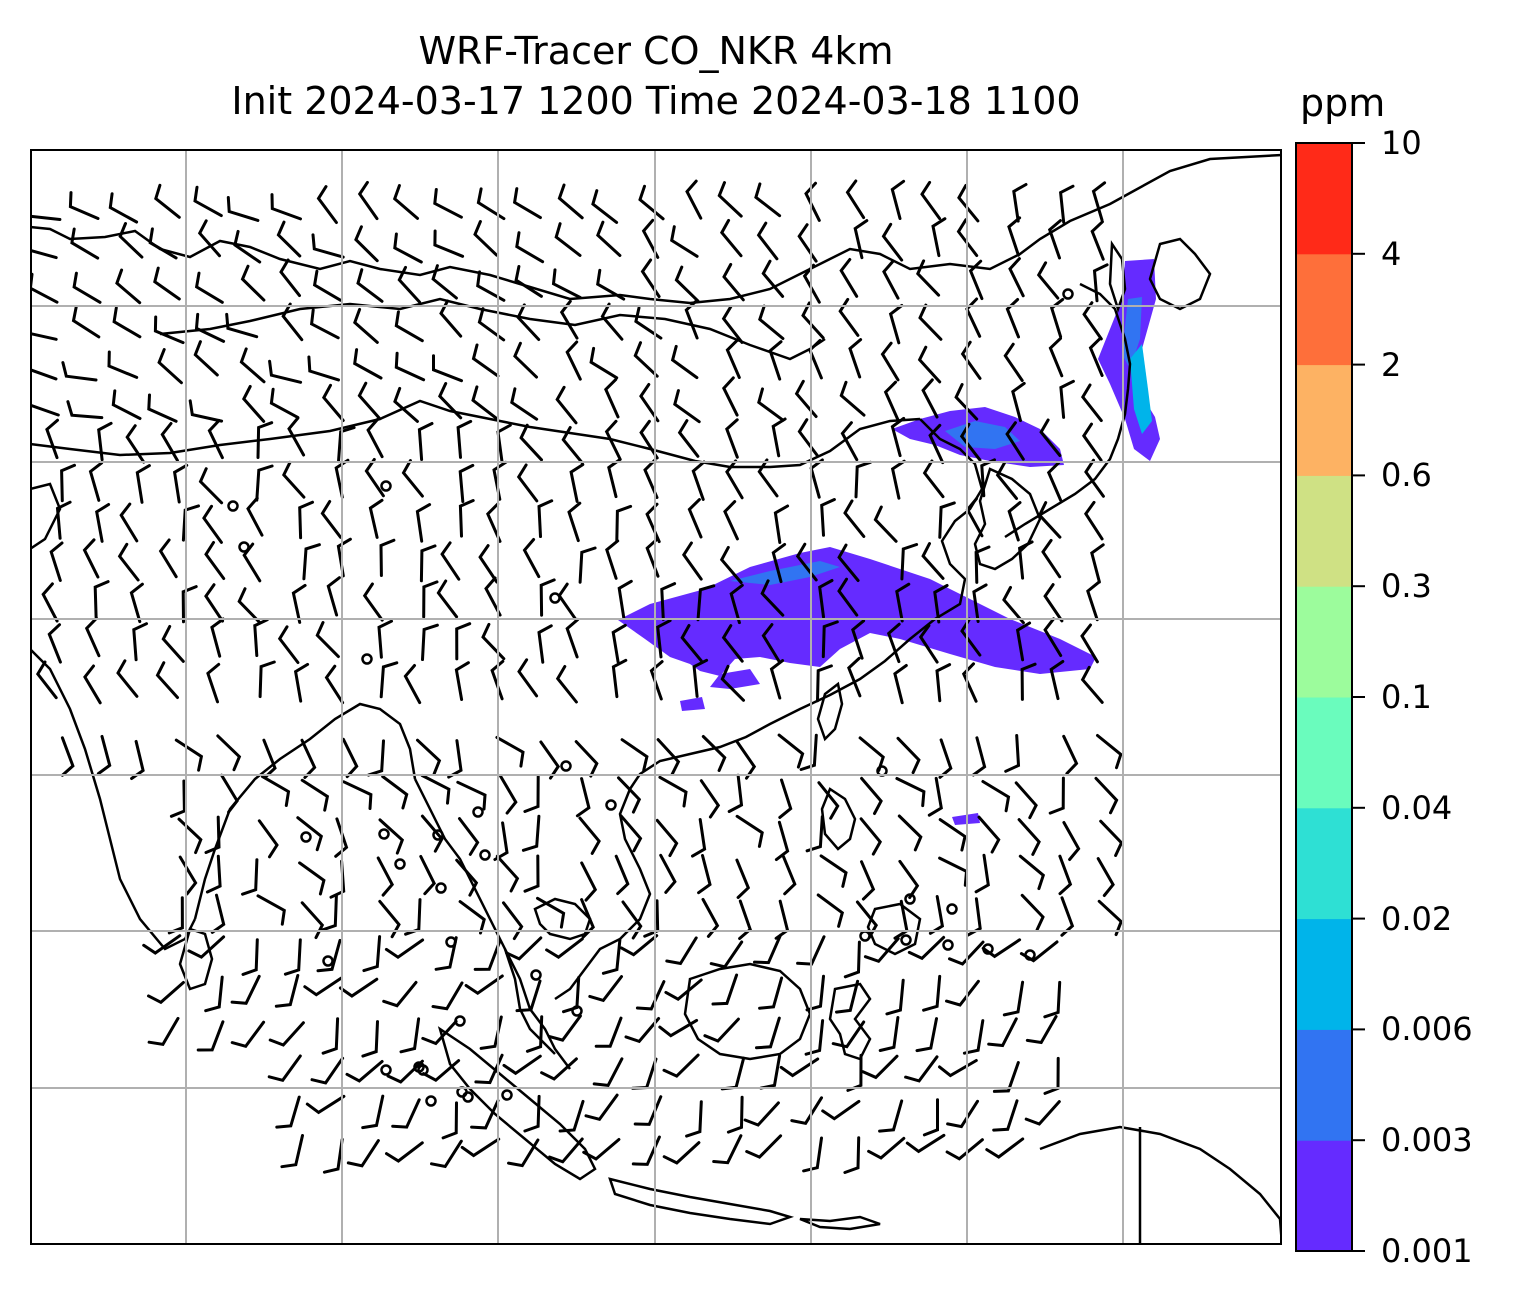  I want to click on plume-south-china-patch, so click(735, 679).